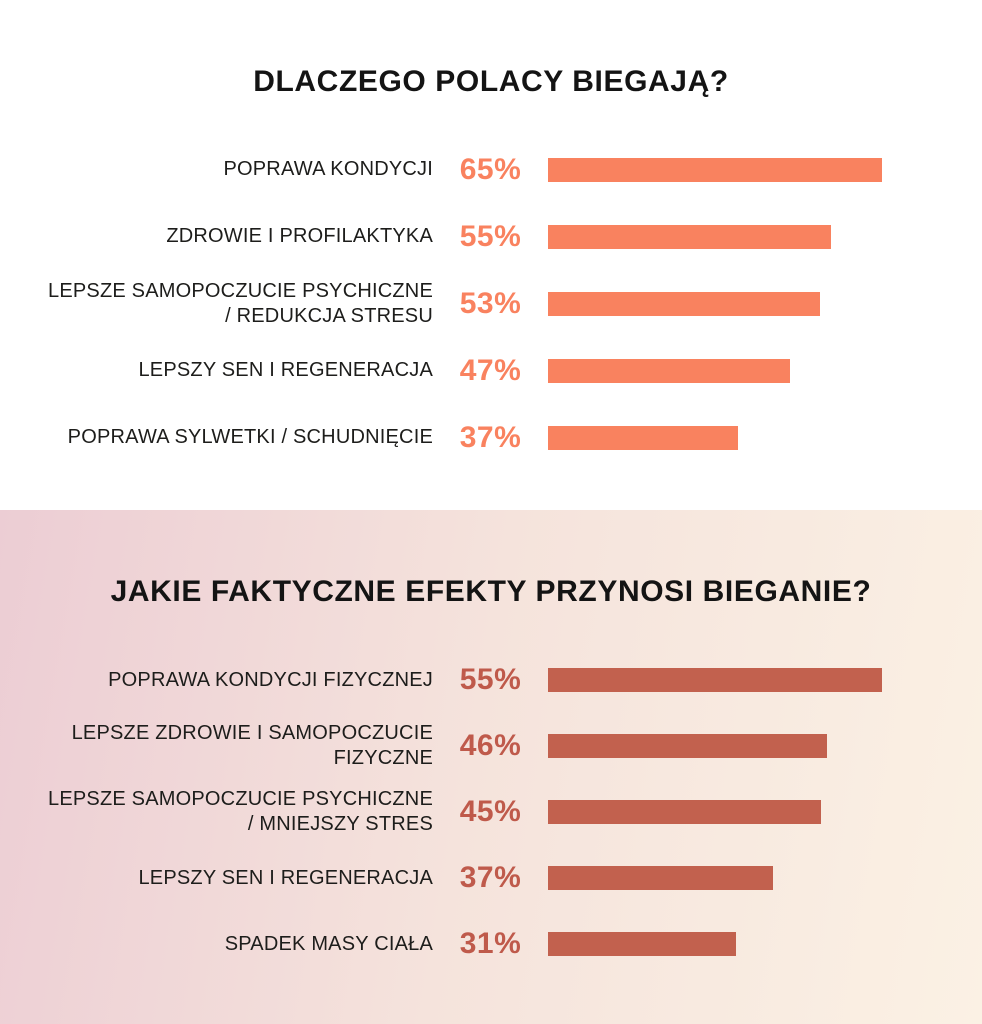 This screenshot has height=1024, width=982. I want to click on value-label: 46%, so click(490, 745).